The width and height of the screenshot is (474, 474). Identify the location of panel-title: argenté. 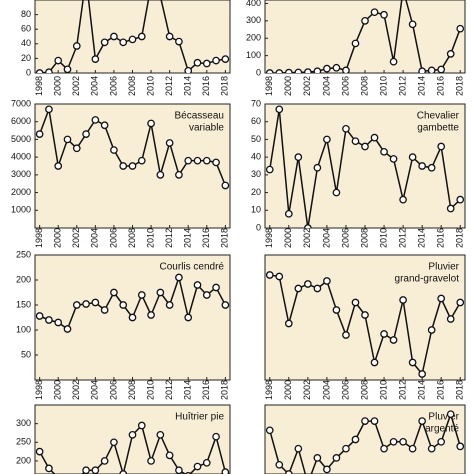
(442, 429).